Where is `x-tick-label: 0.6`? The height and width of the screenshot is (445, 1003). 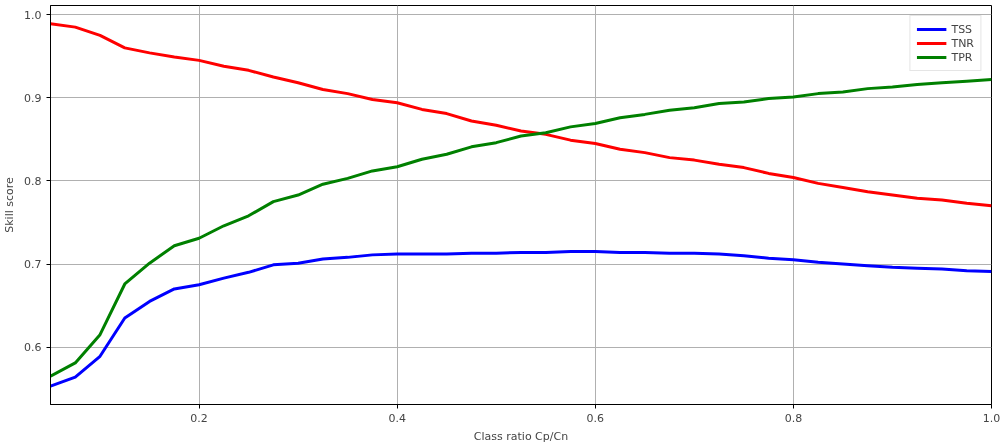
x-tick-label: 0.6 is located at coordinates (595, 418).